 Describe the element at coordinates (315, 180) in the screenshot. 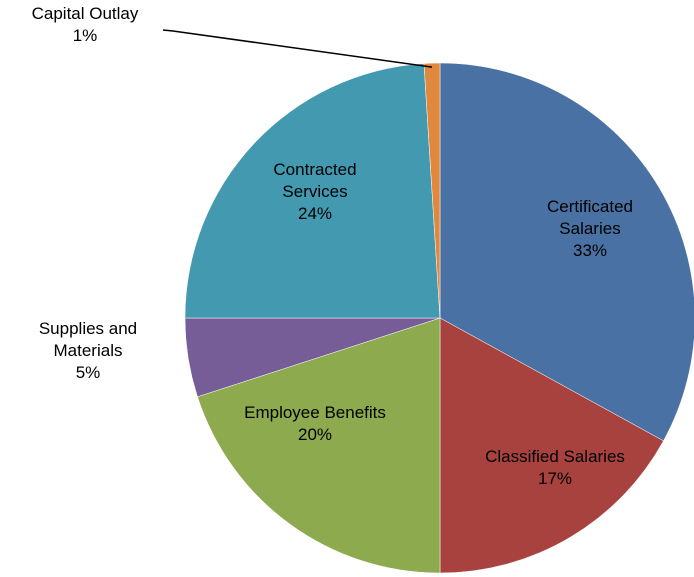

I see `slice-name: Contracted Services` at that location.